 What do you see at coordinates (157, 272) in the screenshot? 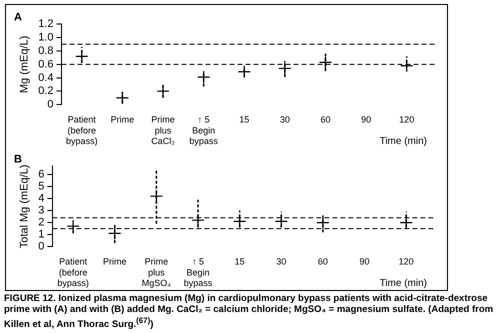
I see `x-tick-label: Prime plus MgSO₄` at bounding box center [157, 272].